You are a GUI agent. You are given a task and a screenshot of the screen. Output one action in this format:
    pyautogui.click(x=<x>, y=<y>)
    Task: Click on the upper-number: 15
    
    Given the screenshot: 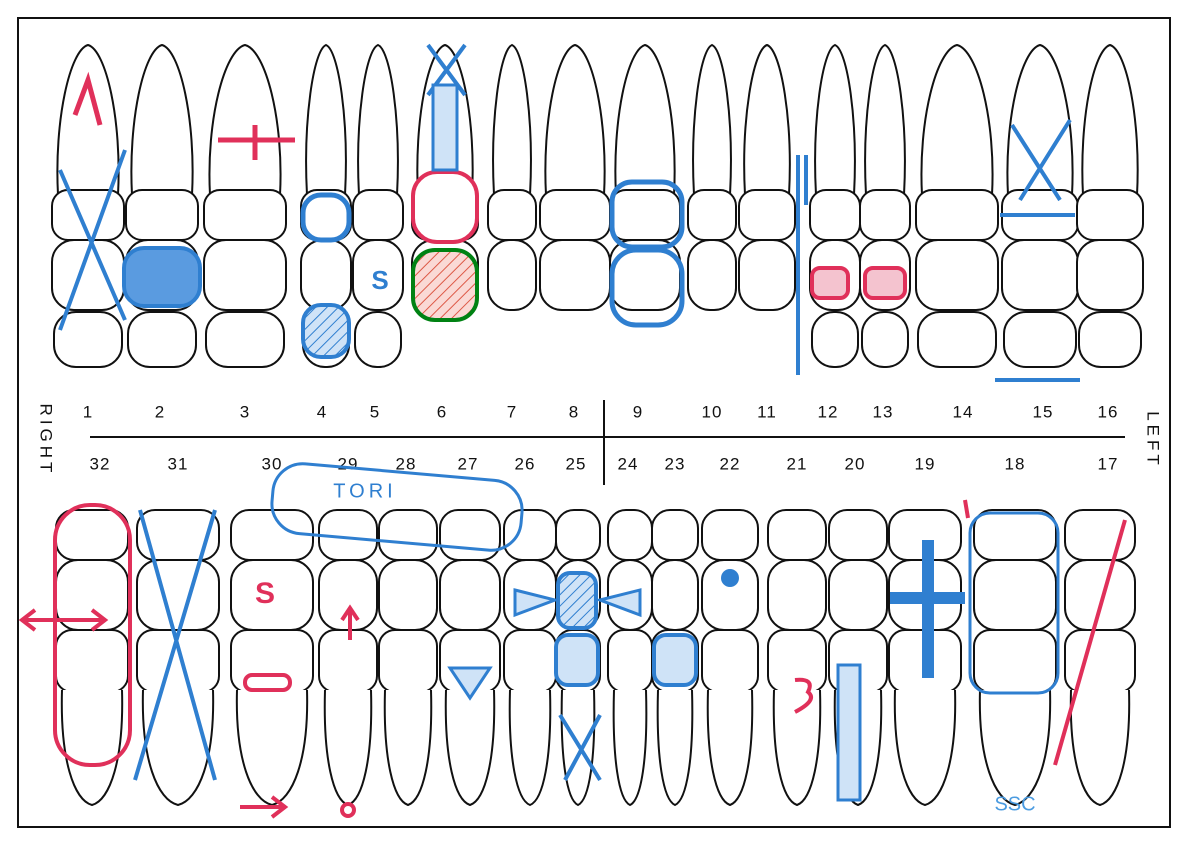 What is the action you would take?
    pyautogui.click(x=1043, y=411)
    